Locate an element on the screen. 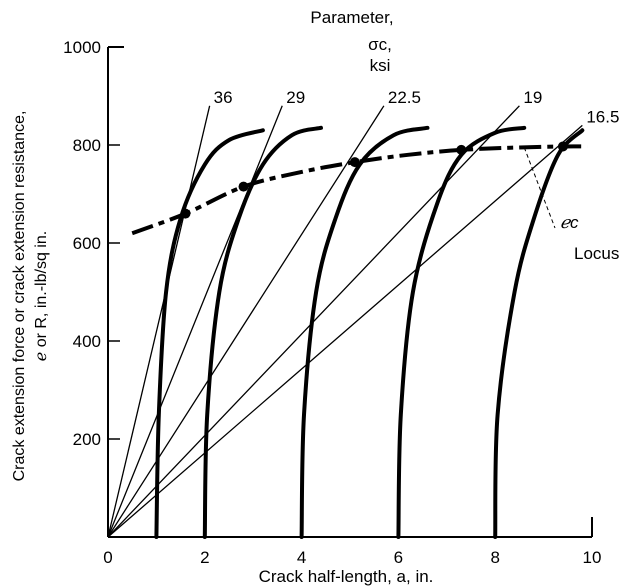 The width and height of the screenshot is (634, 588). gc-locus is located at coordinates (359, 188).